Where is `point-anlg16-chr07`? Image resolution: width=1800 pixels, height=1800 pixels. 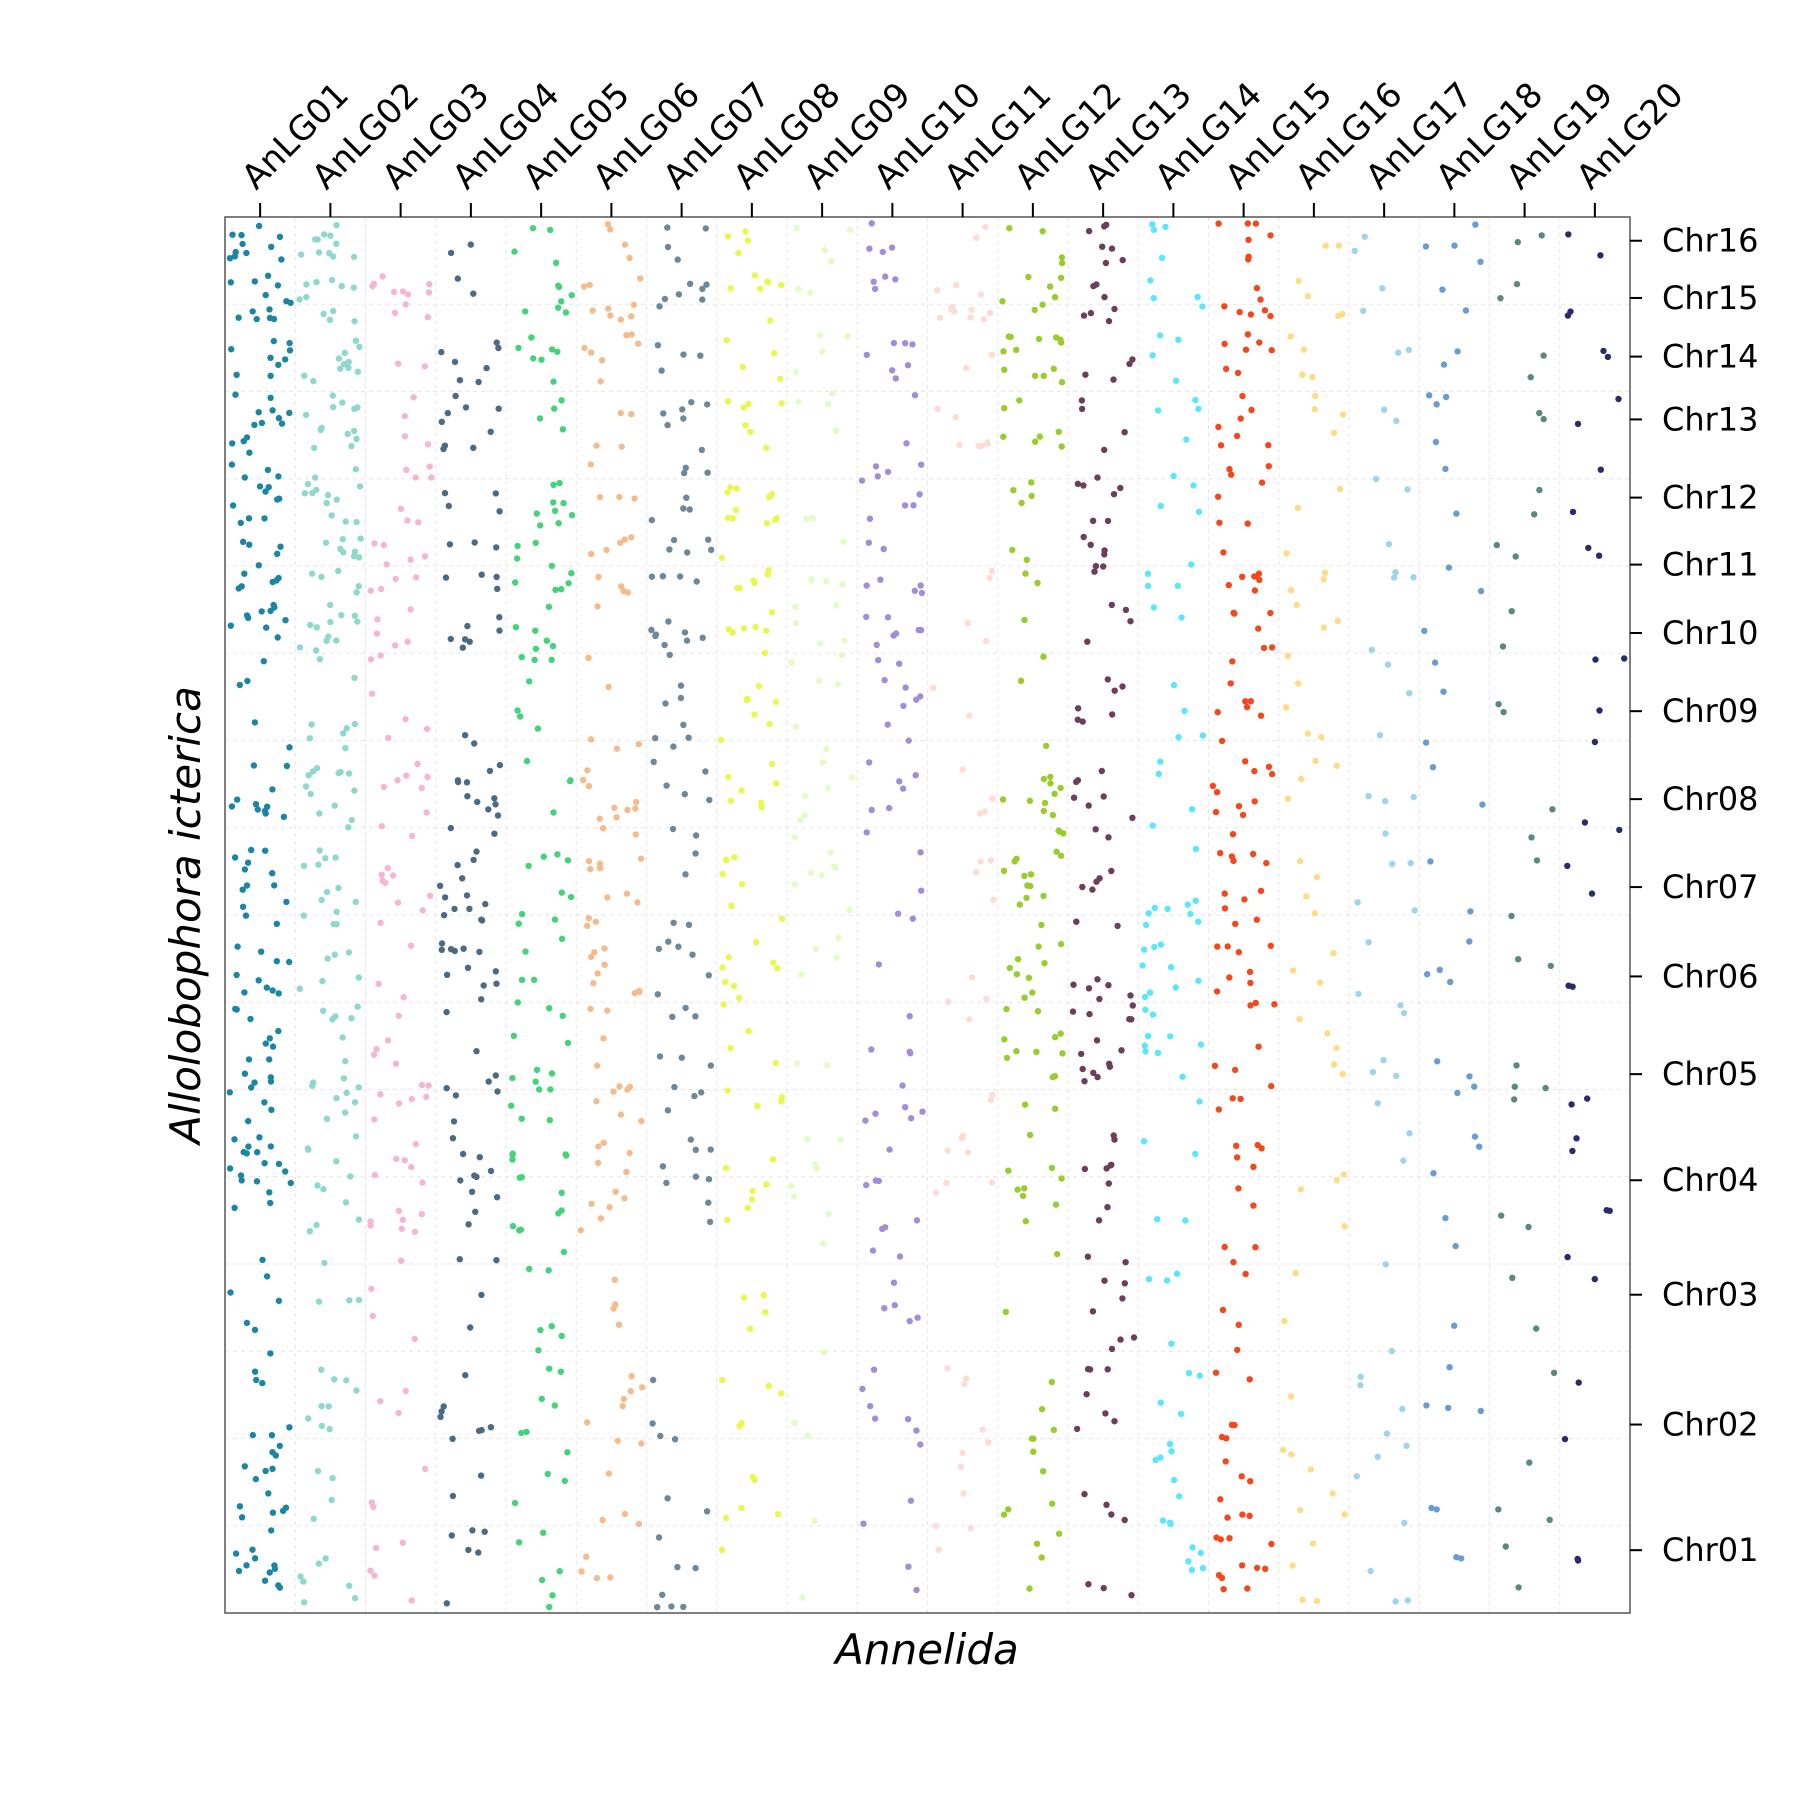
point-anlg16-chr07 is located at coordinates (1300, 861).